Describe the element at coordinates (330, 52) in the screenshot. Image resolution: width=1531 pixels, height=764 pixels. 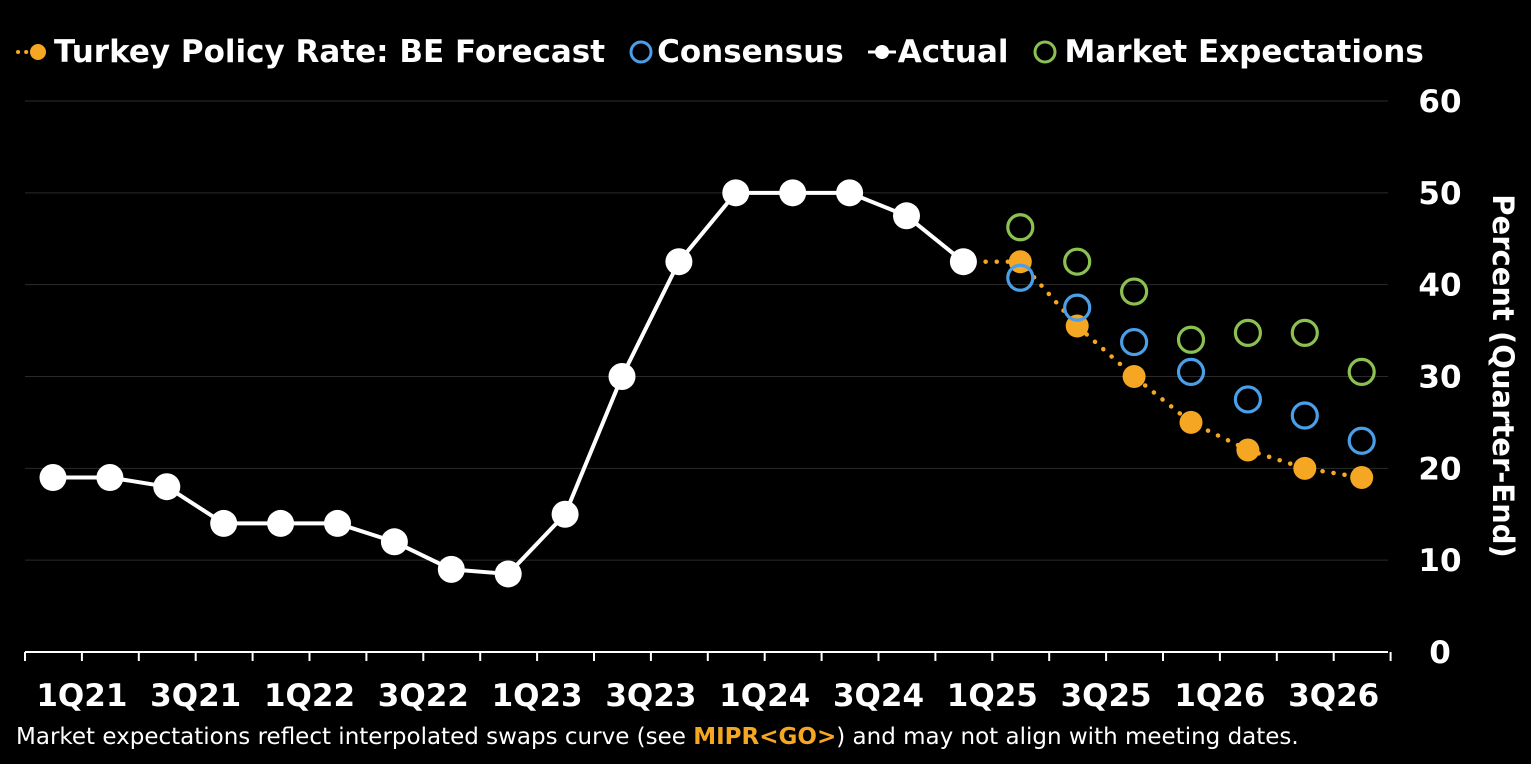
I see `legend-forecast-label: Turkey Policy Rate: BE Forecast` at that location.